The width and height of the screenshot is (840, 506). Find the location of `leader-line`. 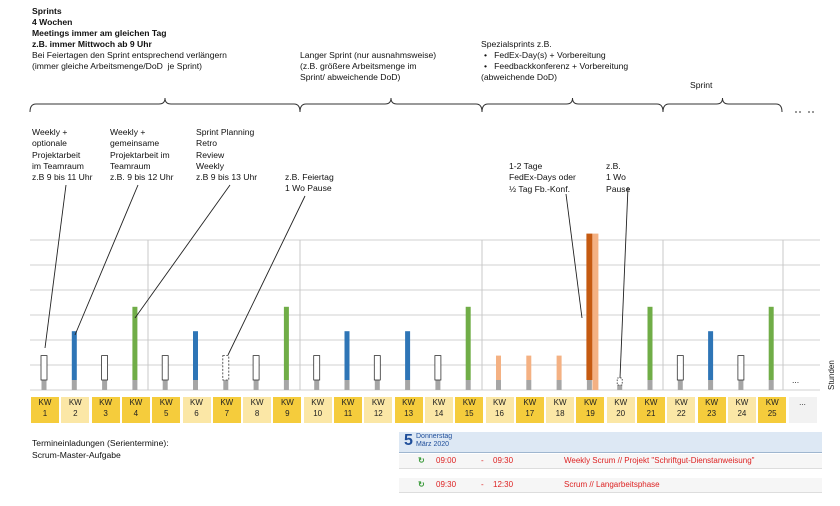

leader-line is located at coordinates (106, 260).